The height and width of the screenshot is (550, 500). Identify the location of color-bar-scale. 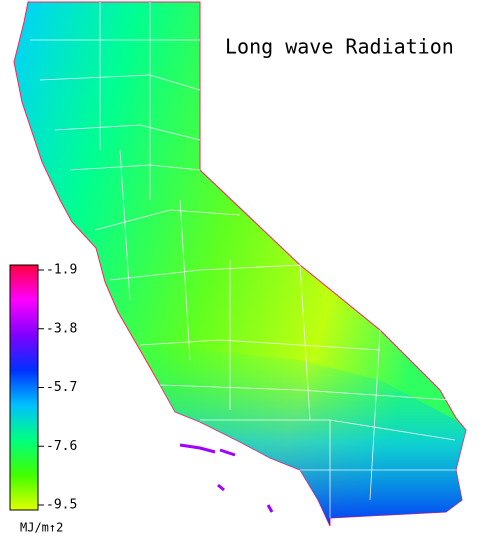
(24, 387).